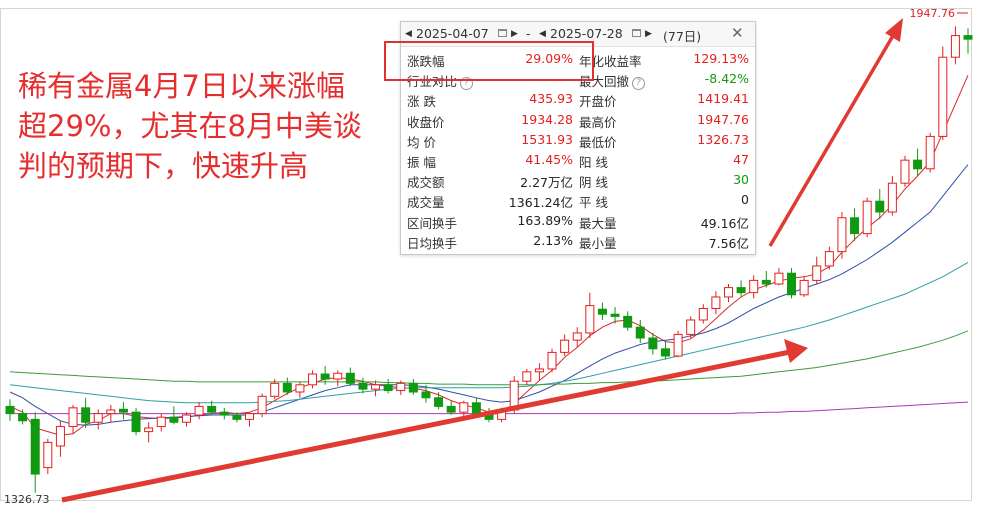 This screenshot has height=516, width=984. What do you see at coordinates (741, 180) in the screenshot?
I see `stat-value: 30` at bounding box center [741, 180].